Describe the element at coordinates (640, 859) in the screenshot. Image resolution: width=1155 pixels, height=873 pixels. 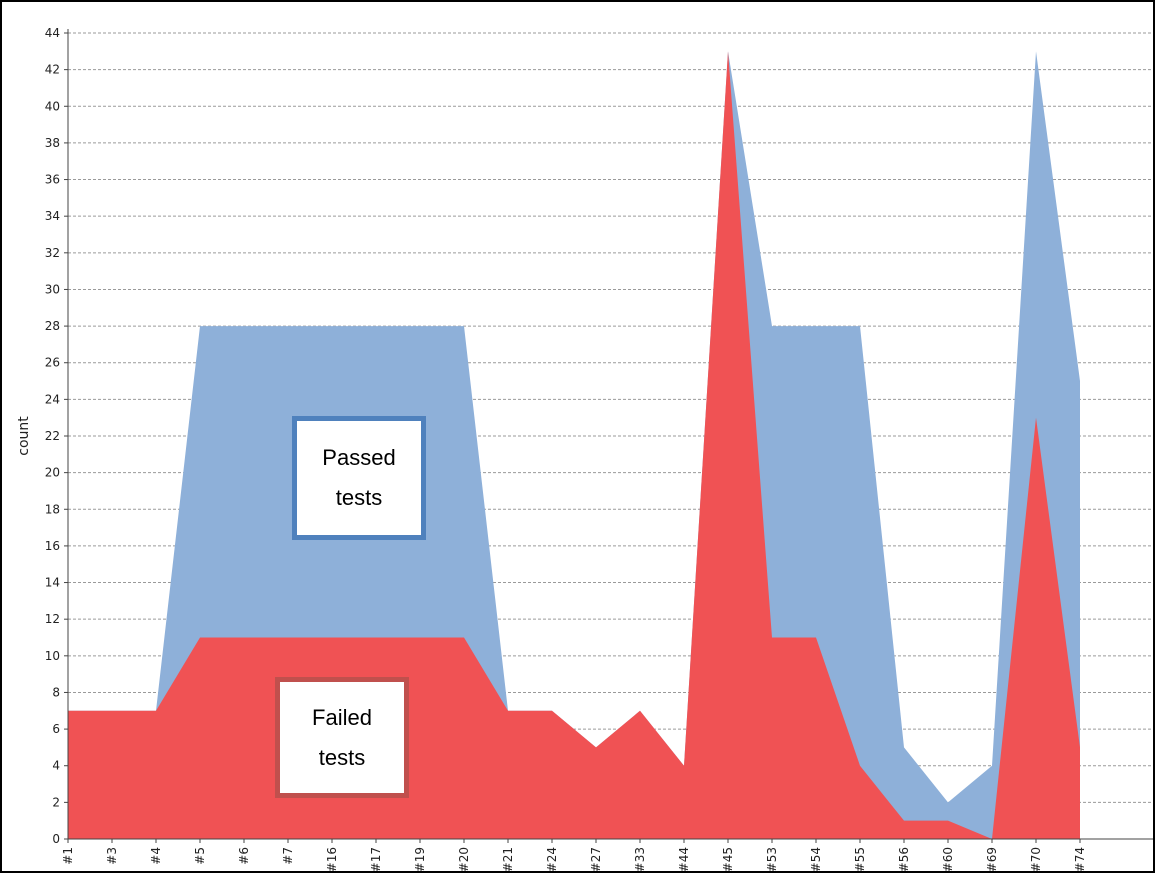
I see `x-tick-label: #33` at that location.